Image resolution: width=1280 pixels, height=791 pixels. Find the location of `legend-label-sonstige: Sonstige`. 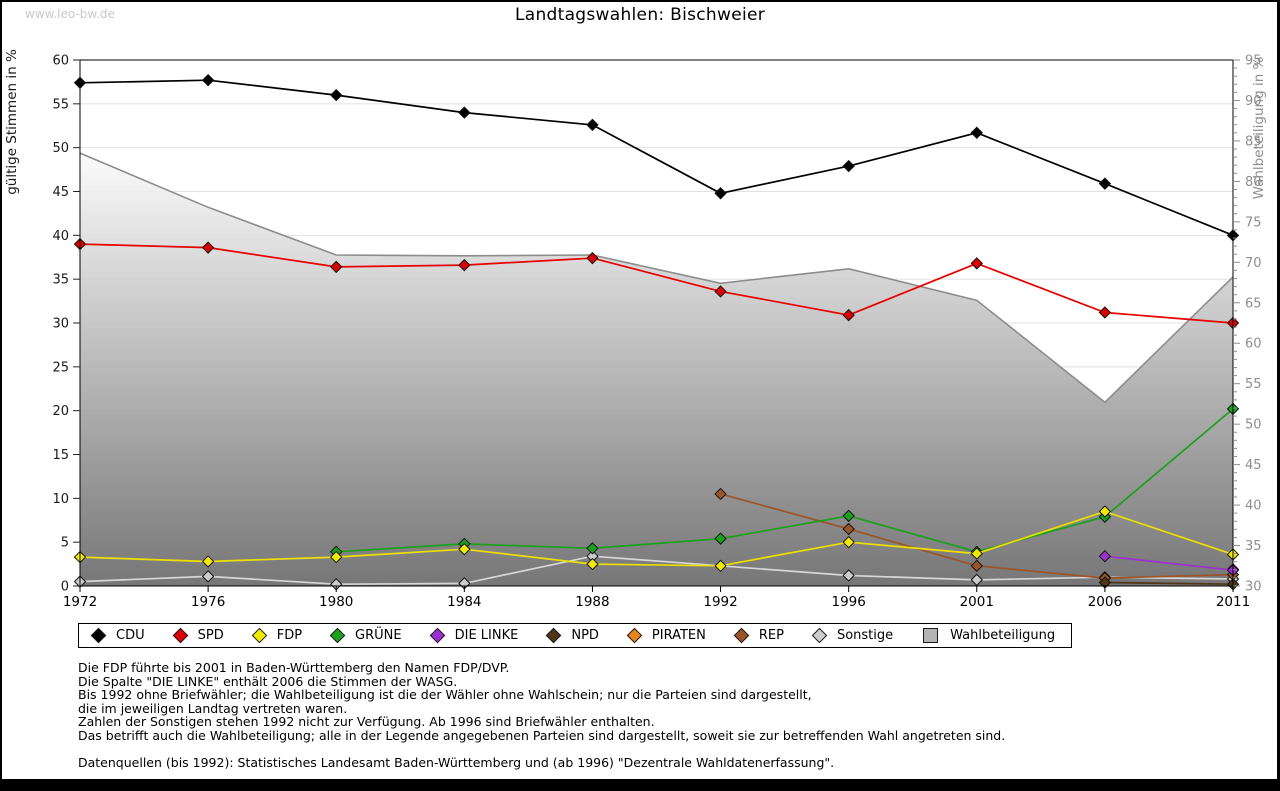

legend-label-sonstige: Sonstige is located at coordinates (865, 635).